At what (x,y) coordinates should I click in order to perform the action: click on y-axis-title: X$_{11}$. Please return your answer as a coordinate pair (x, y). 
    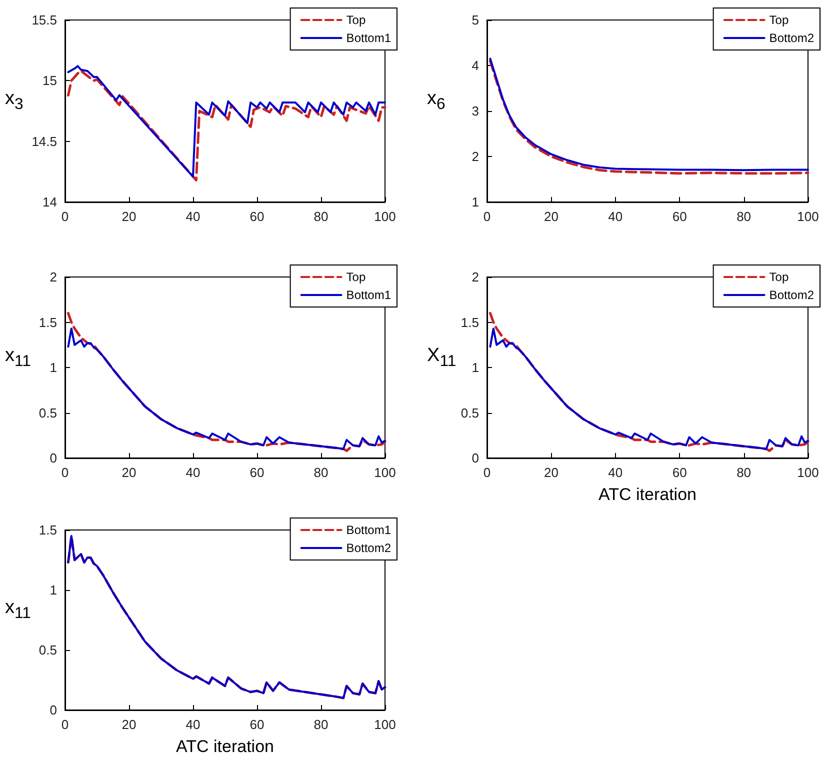
    Looking at the image, I should click on (441, 358).